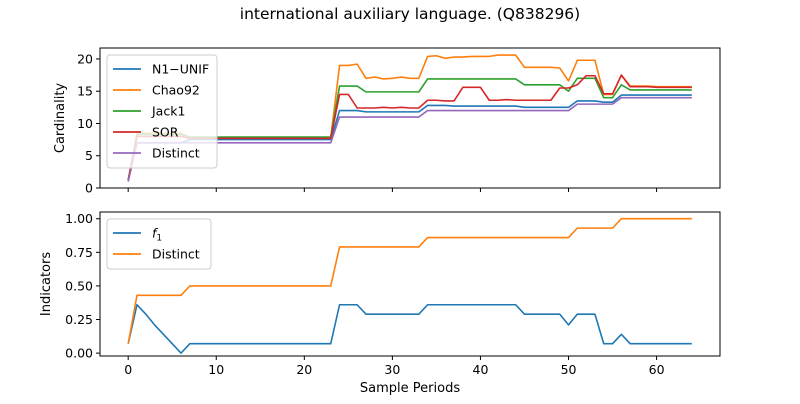  I want to click on indicators-legend, so click(159, 244).